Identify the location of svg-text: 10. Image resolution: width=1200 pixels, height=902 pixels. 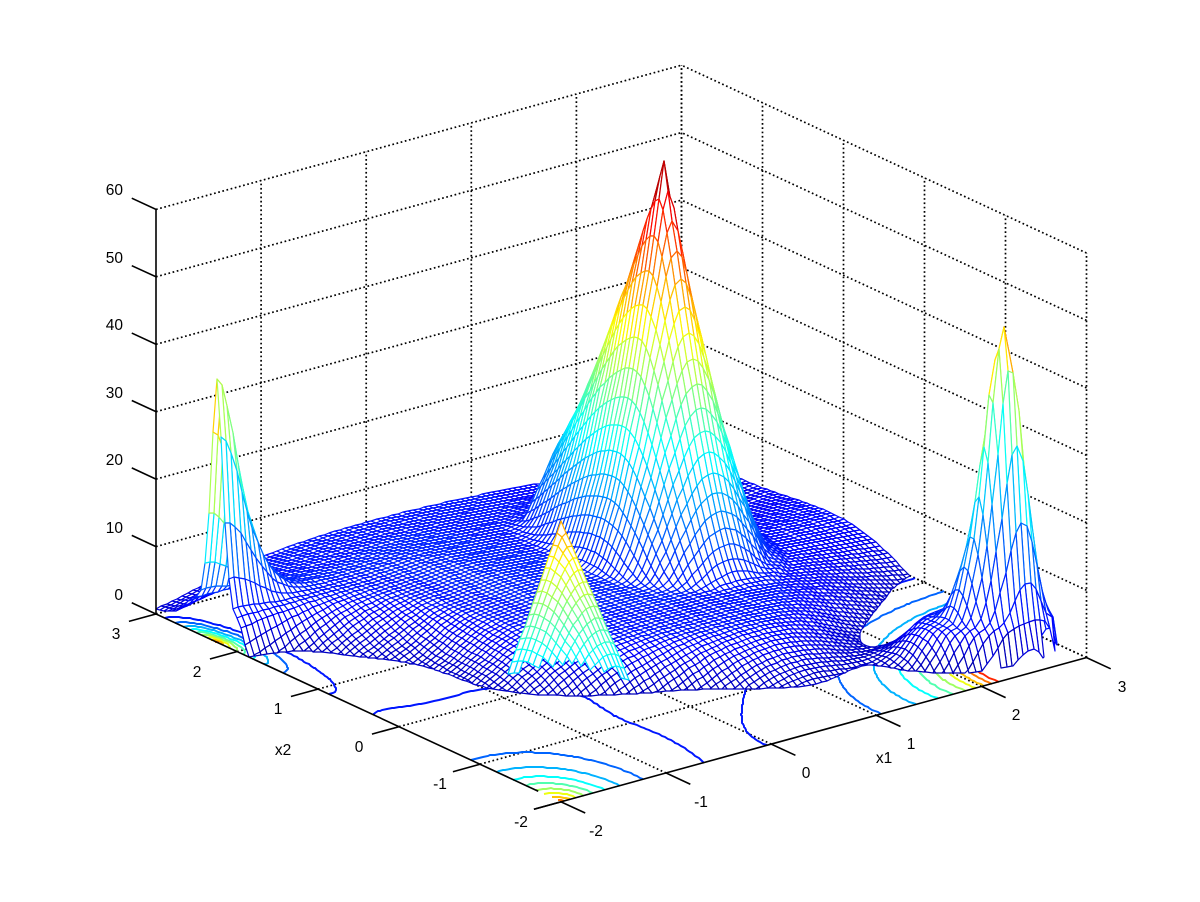
(115, 528).